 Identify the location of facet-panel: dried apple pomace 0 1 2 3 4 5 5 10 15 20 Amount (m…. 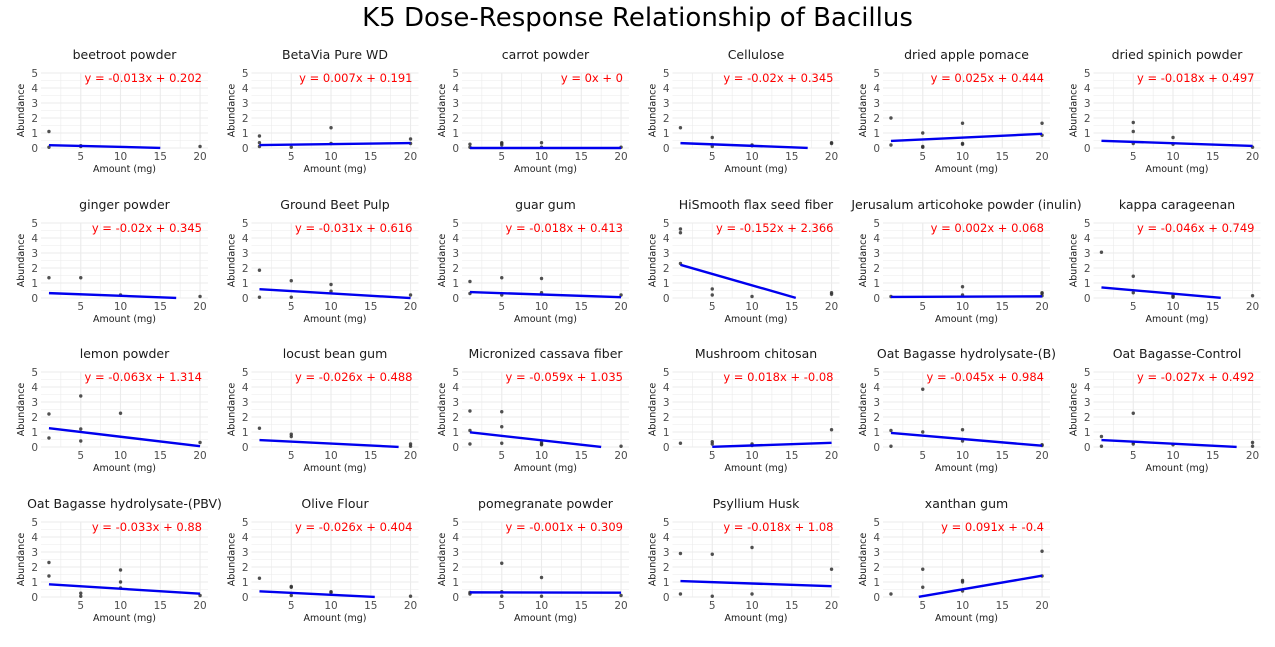
(954, 111).